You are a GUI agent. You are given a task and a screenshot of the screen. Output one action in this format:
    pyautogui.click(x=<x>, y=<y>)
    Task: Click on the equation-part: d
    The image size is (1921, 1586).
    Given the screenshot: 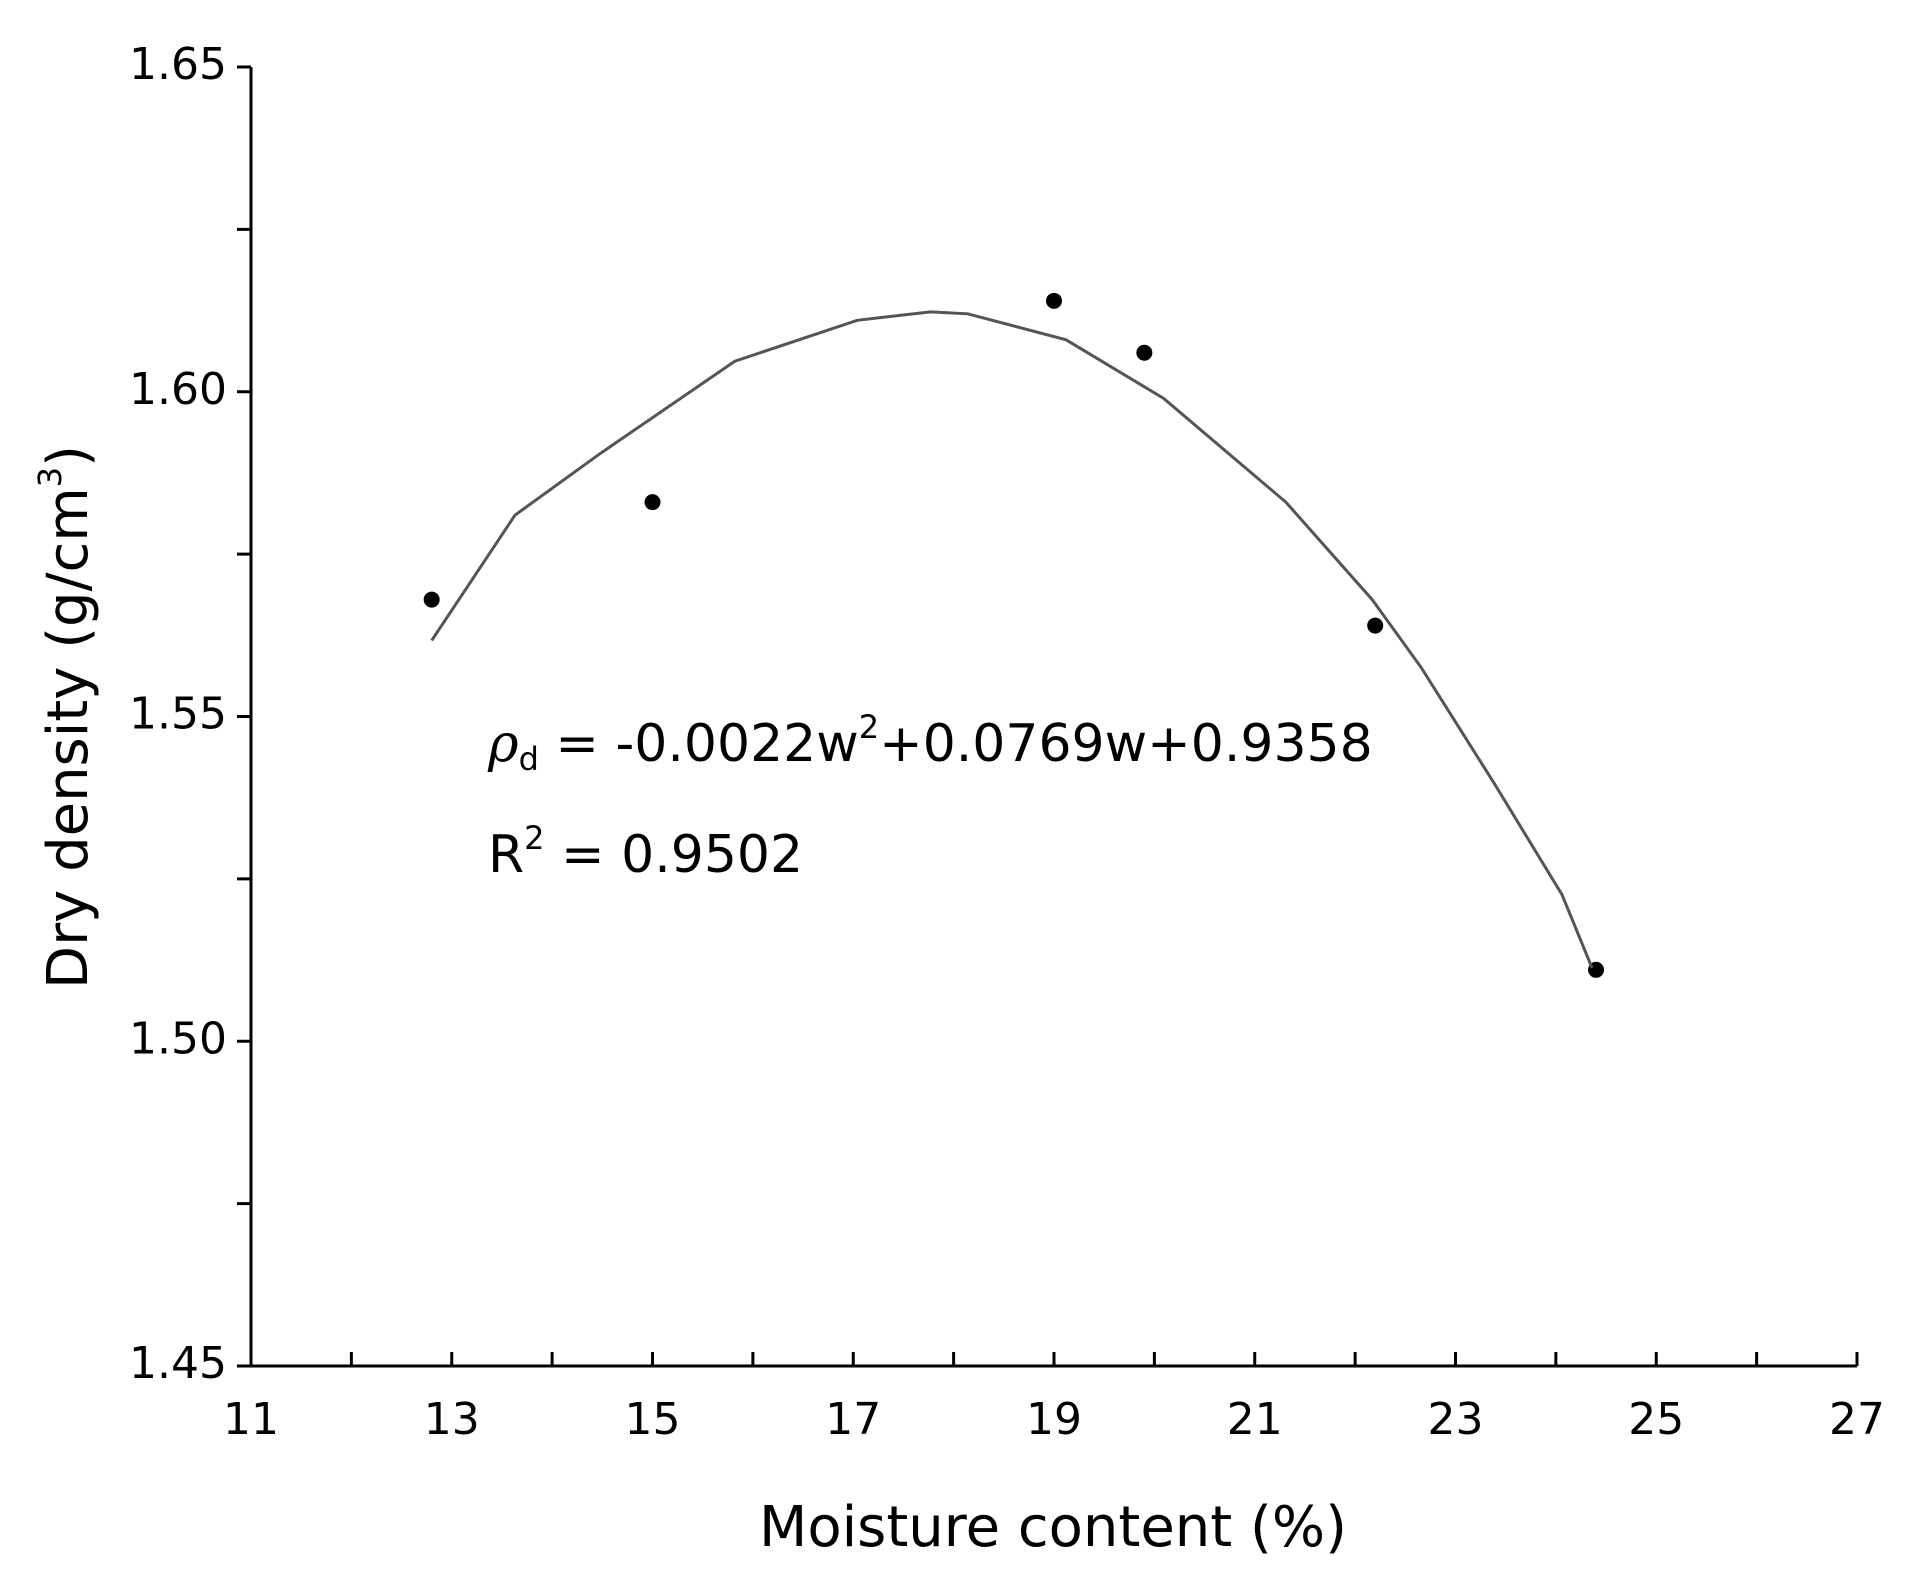 What is the action you would take?
    pyautogui.click(x=529, y=759)
    